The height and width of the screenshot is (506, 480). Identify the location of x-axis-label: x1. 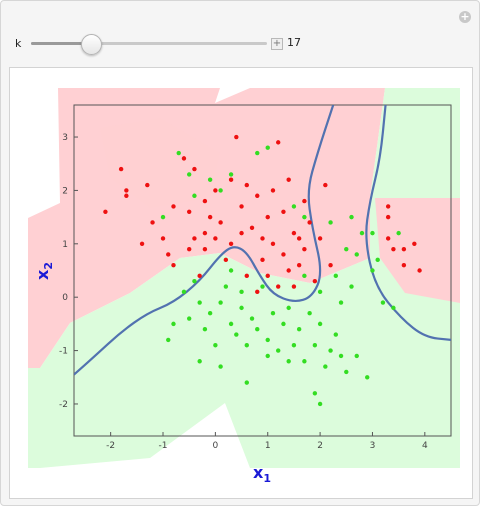
(262, 474).